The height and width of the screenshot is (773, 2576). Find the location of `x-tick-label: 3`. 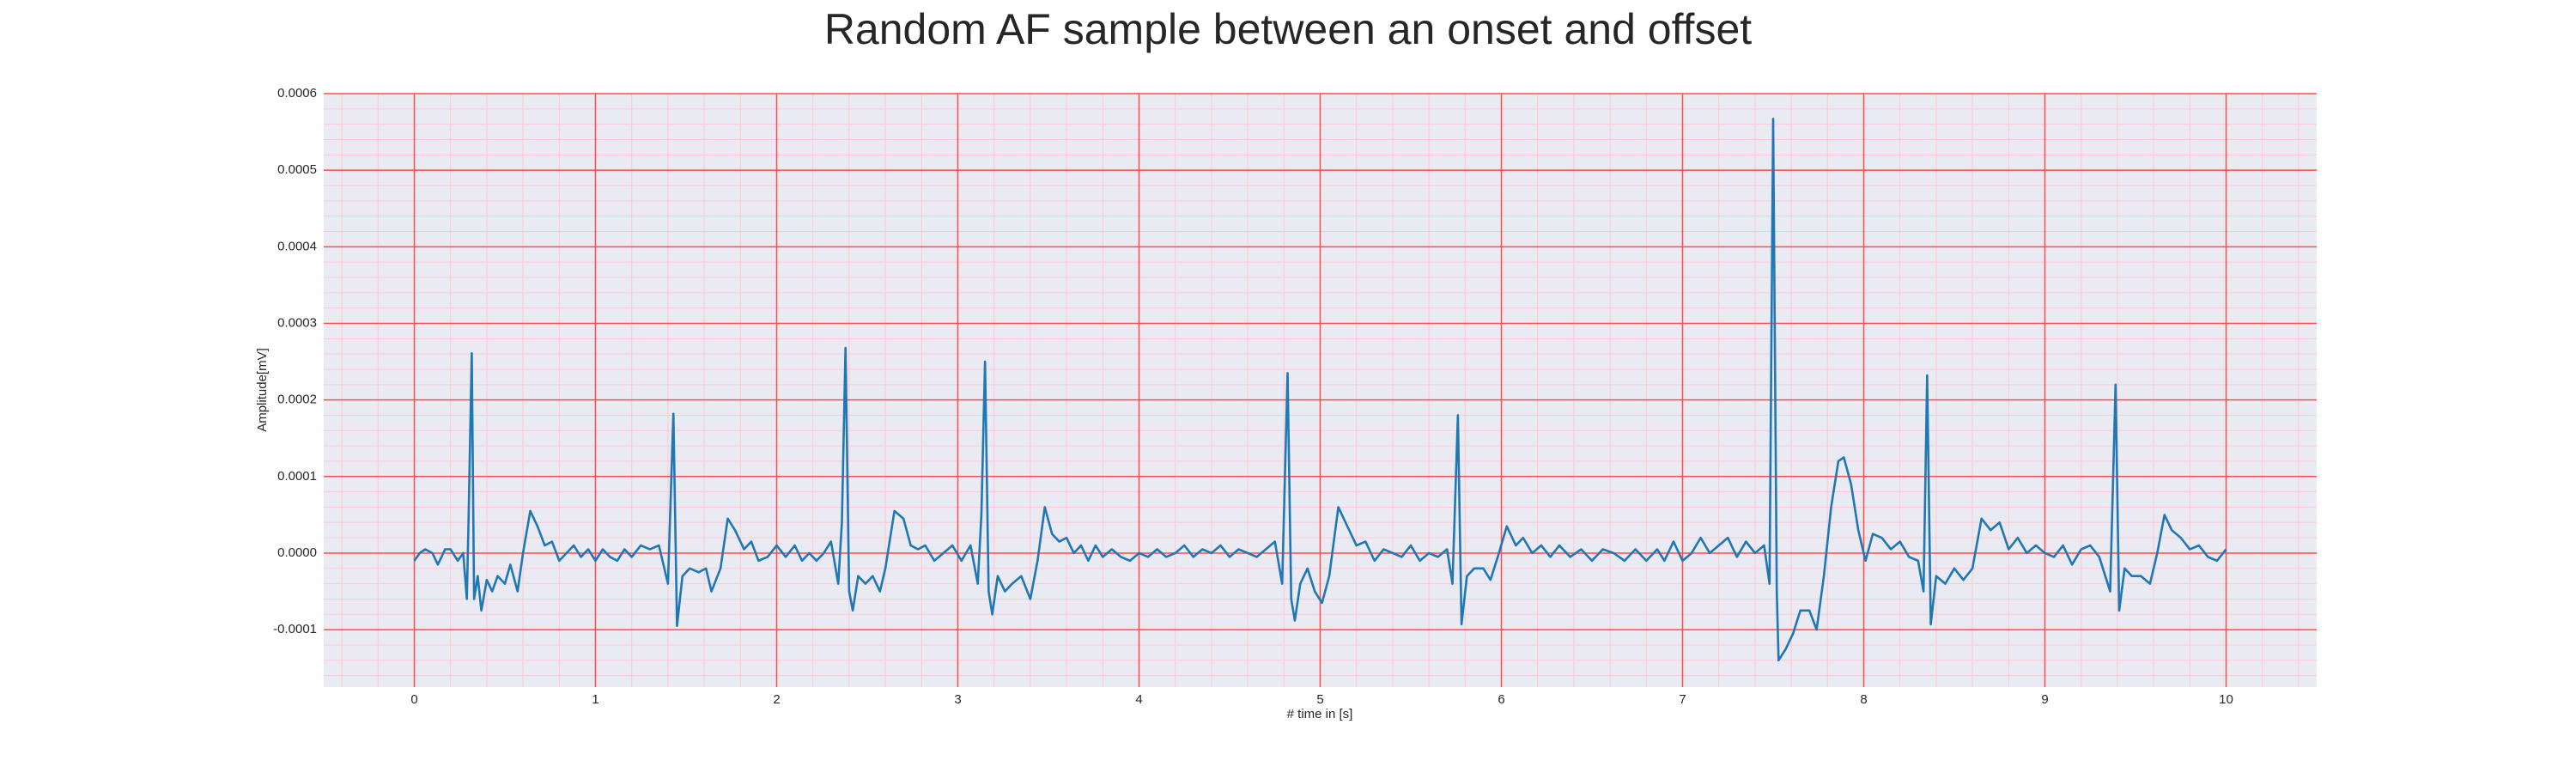

x-tick-label: 3 is located at coordinates (958, 699).